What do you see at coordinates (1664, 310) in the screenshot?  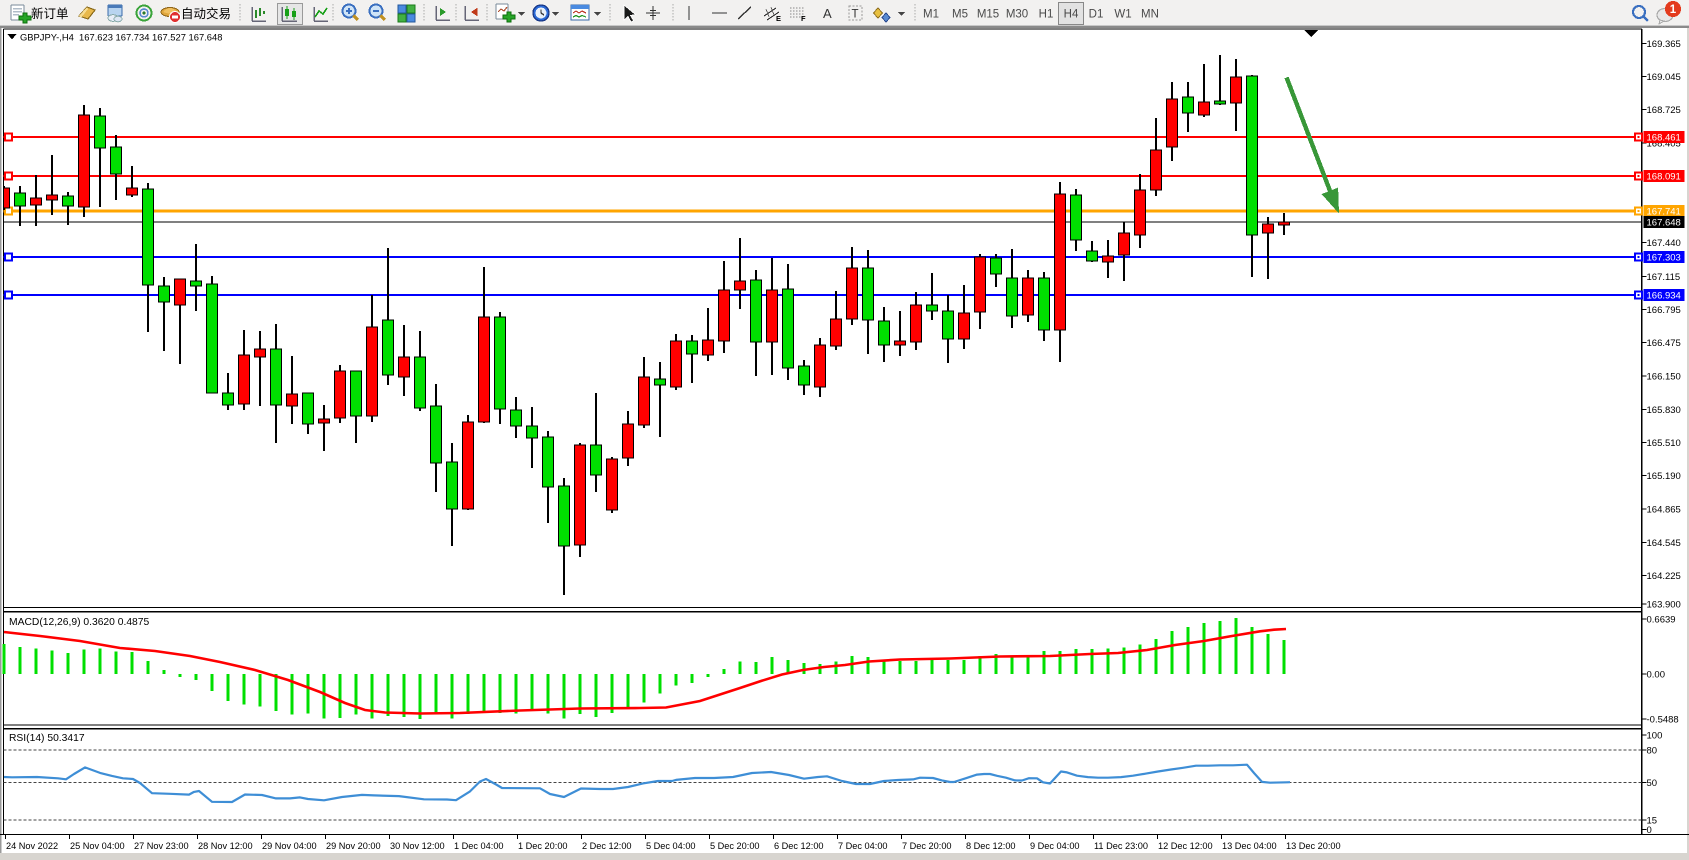 I see `svg-text: 166.795` at bounding box center [1664, 310].